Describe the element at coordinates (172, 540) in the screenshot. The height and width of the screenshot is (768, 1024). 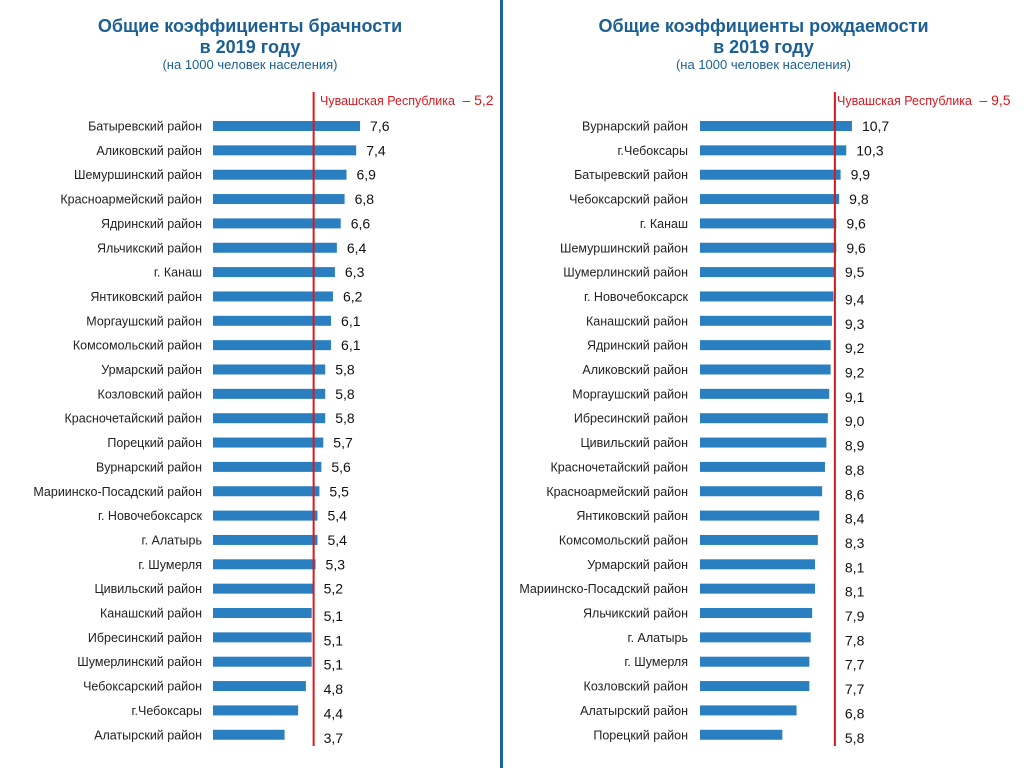
I see `category-label: г. Алатырь` at that location.